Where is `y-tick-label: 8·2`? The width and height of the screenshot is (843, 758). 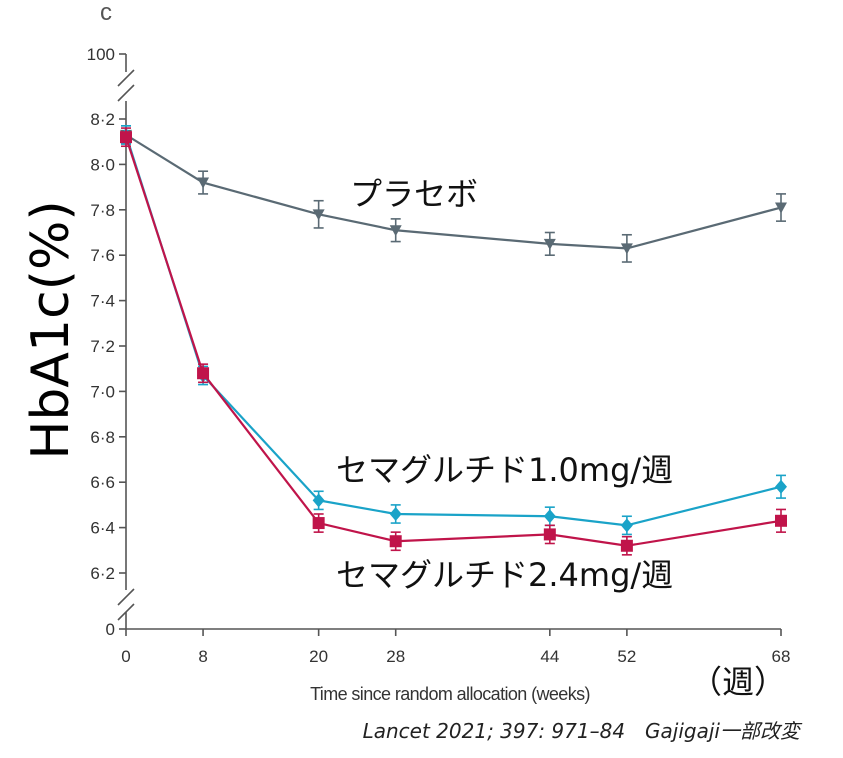 y-tick-label: 8·2 is located at coordinates (102, 119).